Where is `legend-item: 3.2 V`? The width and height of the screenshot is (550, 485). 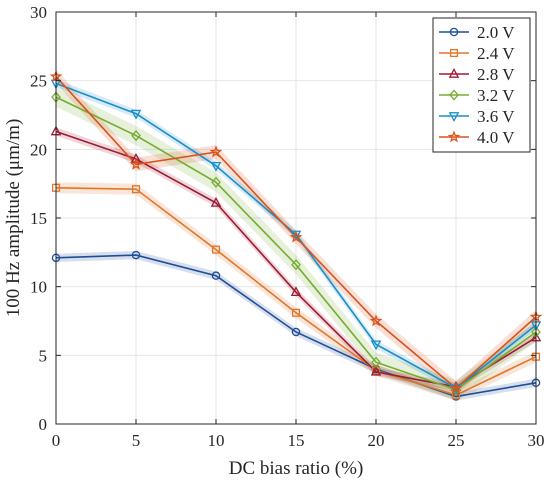 legend-item: 3.2 V is located at coordinates (477, 95).